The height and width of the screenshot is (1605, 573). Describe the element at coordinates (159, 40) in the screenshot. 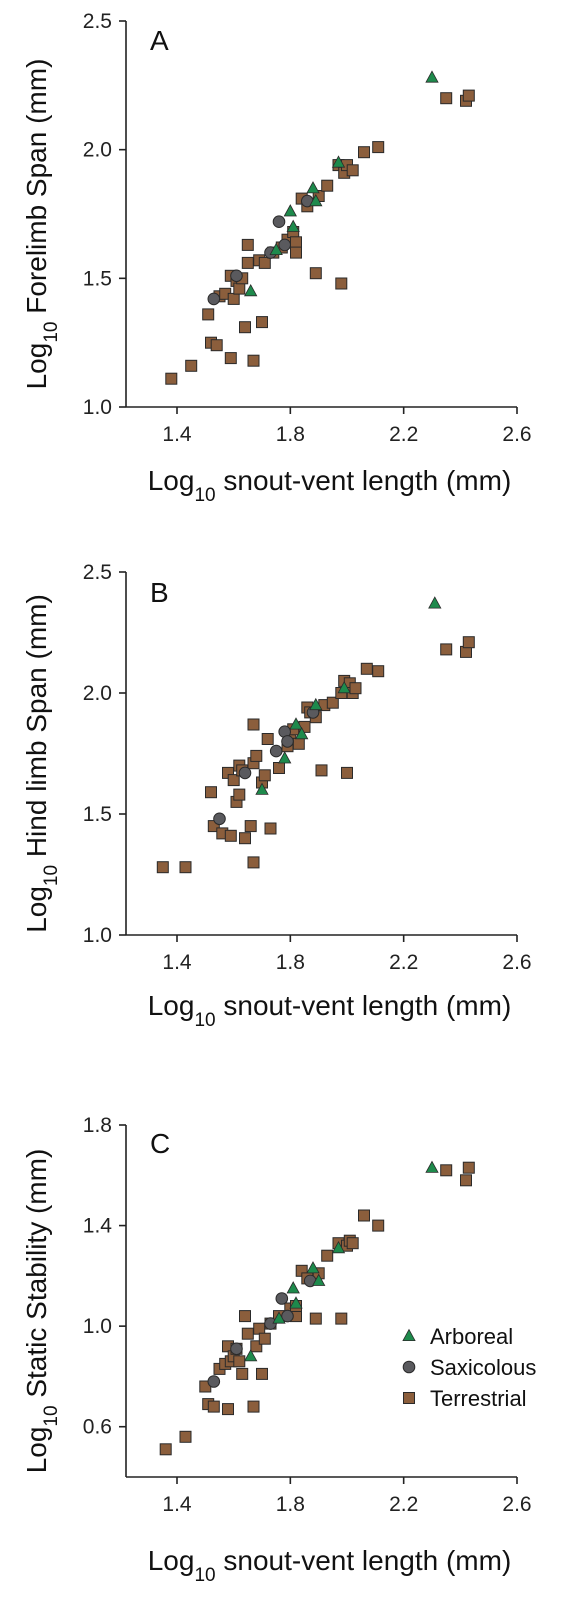

I see `panel-letter: A` at that location.